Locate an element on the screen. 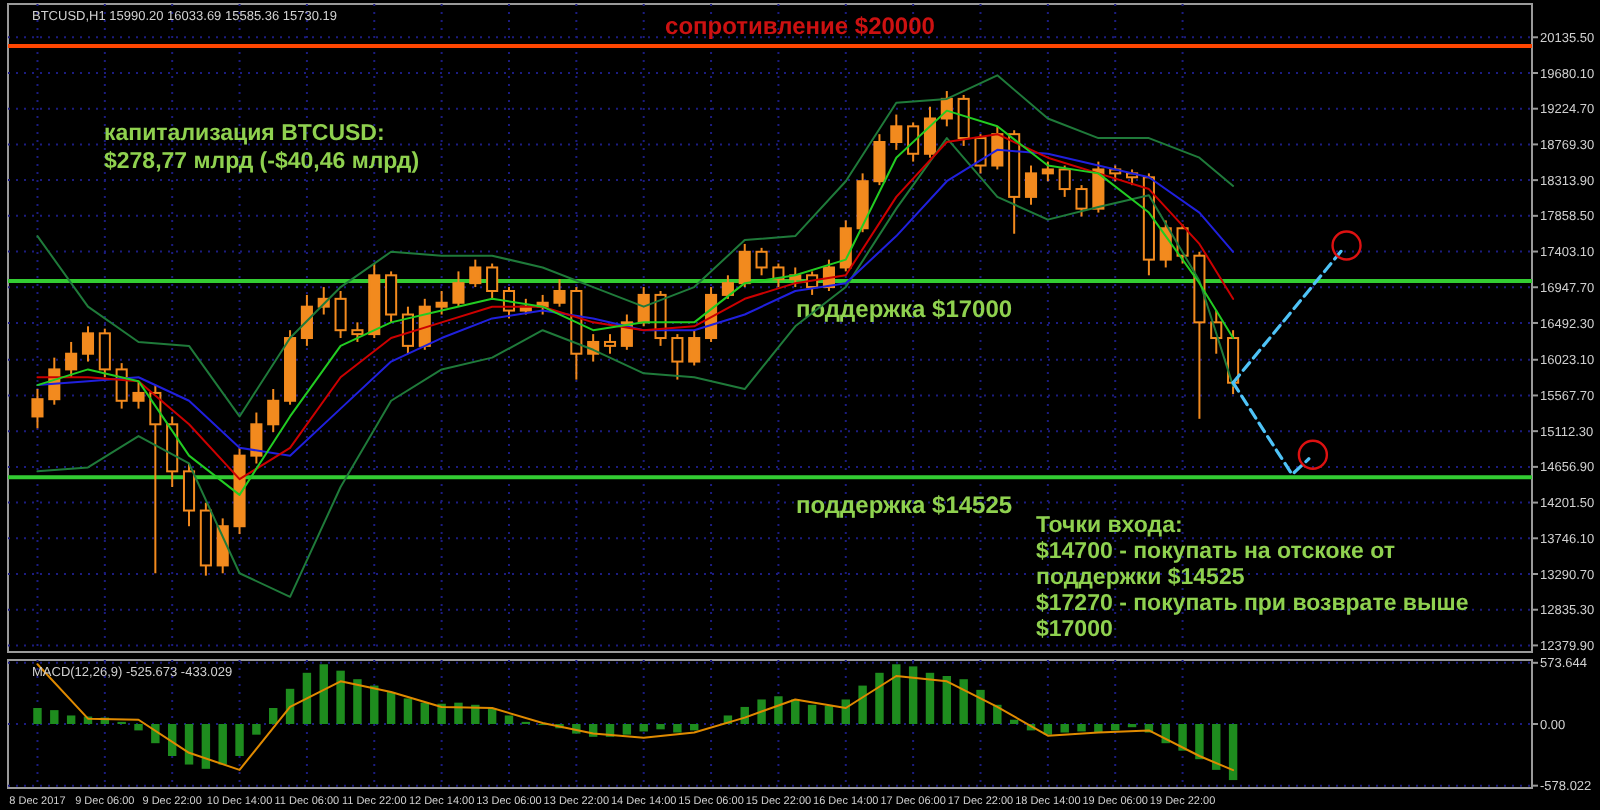 Image resolution: width=1600 pixels, height=810 pixels. ref-line-label: поддержка $14525 is located at coordinates (904, 505).